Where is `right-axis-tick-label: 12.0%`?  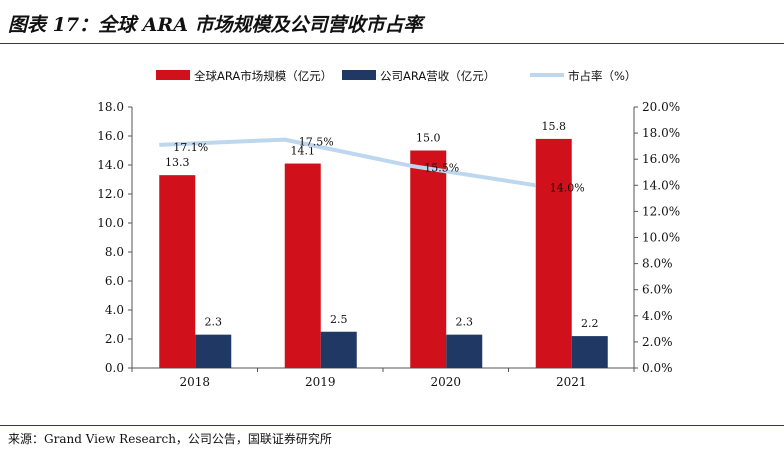 right-axis-tick-label: 12.0% is located at coordinates (661, 211).